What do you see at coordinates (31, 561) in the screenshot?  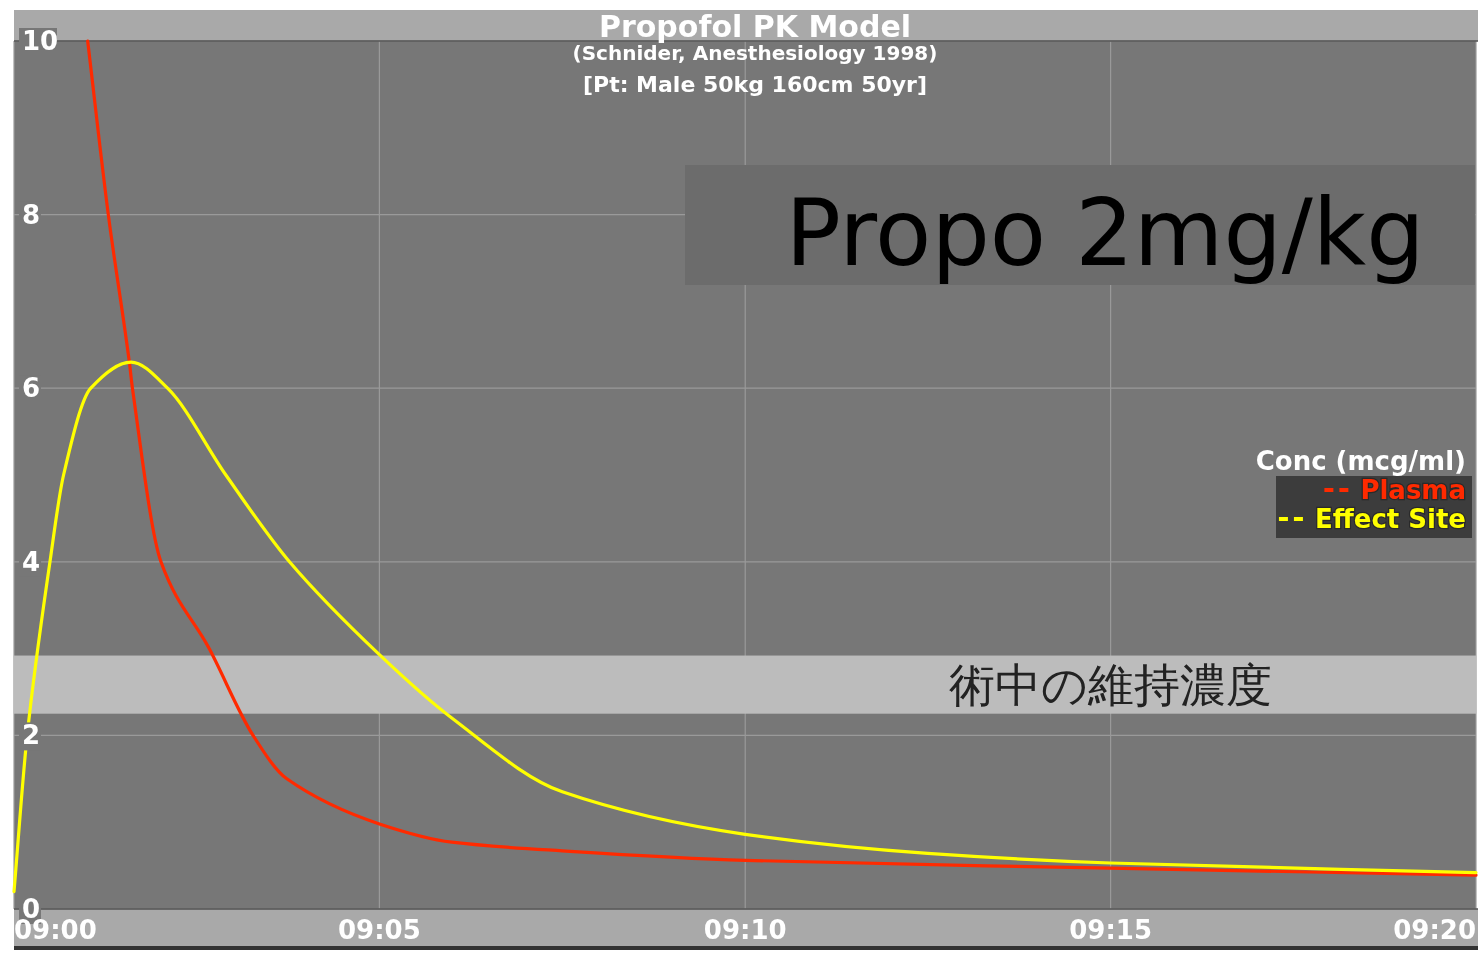 I see `y-tick-label: 4` at bounding box center [31, 561].